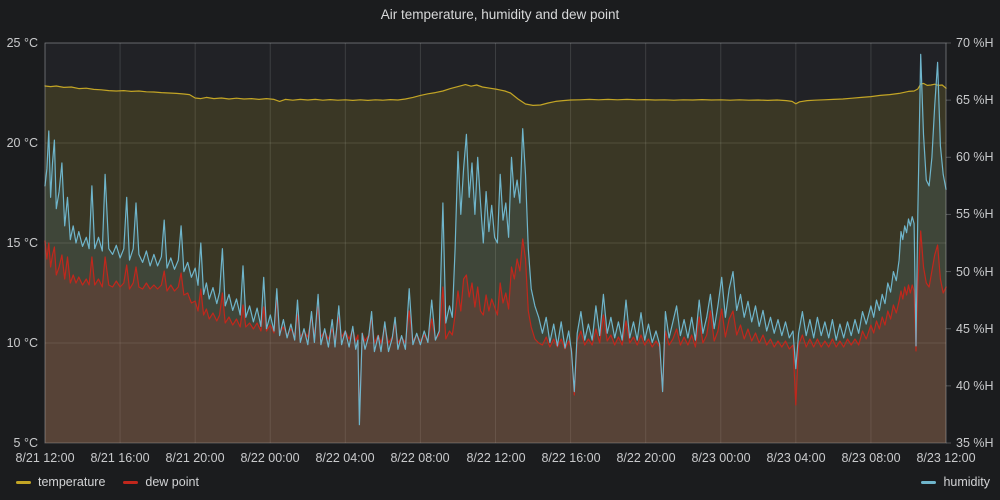 The width and height of the screenshot is (1000, 500). I want to click on legend-left: temperature dew point, so click(107, 482).